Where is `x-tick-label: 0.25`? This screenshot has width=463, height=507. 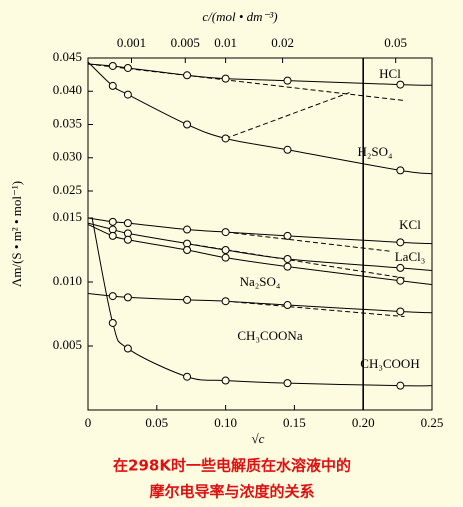 x-tick-label: 0.25 is located at coordinates (432, 422).